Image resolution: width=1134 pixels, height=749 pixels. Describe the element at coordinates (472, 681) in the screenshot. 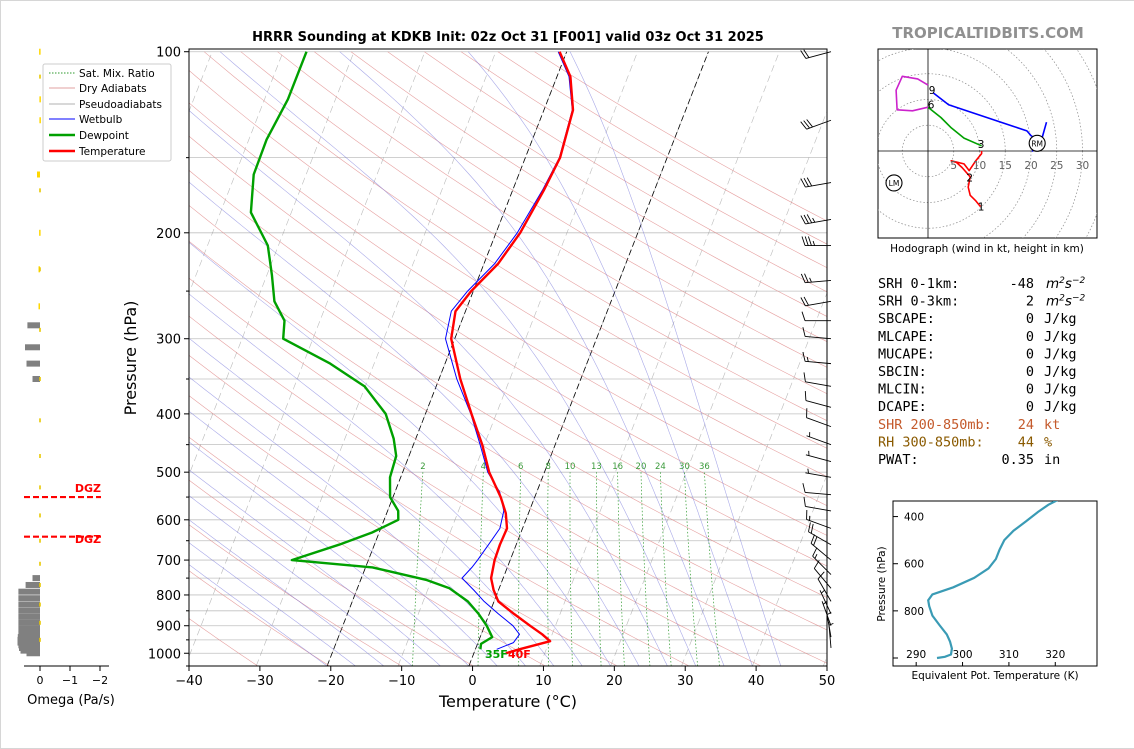

I see `x-tick-label: 0` at that location.